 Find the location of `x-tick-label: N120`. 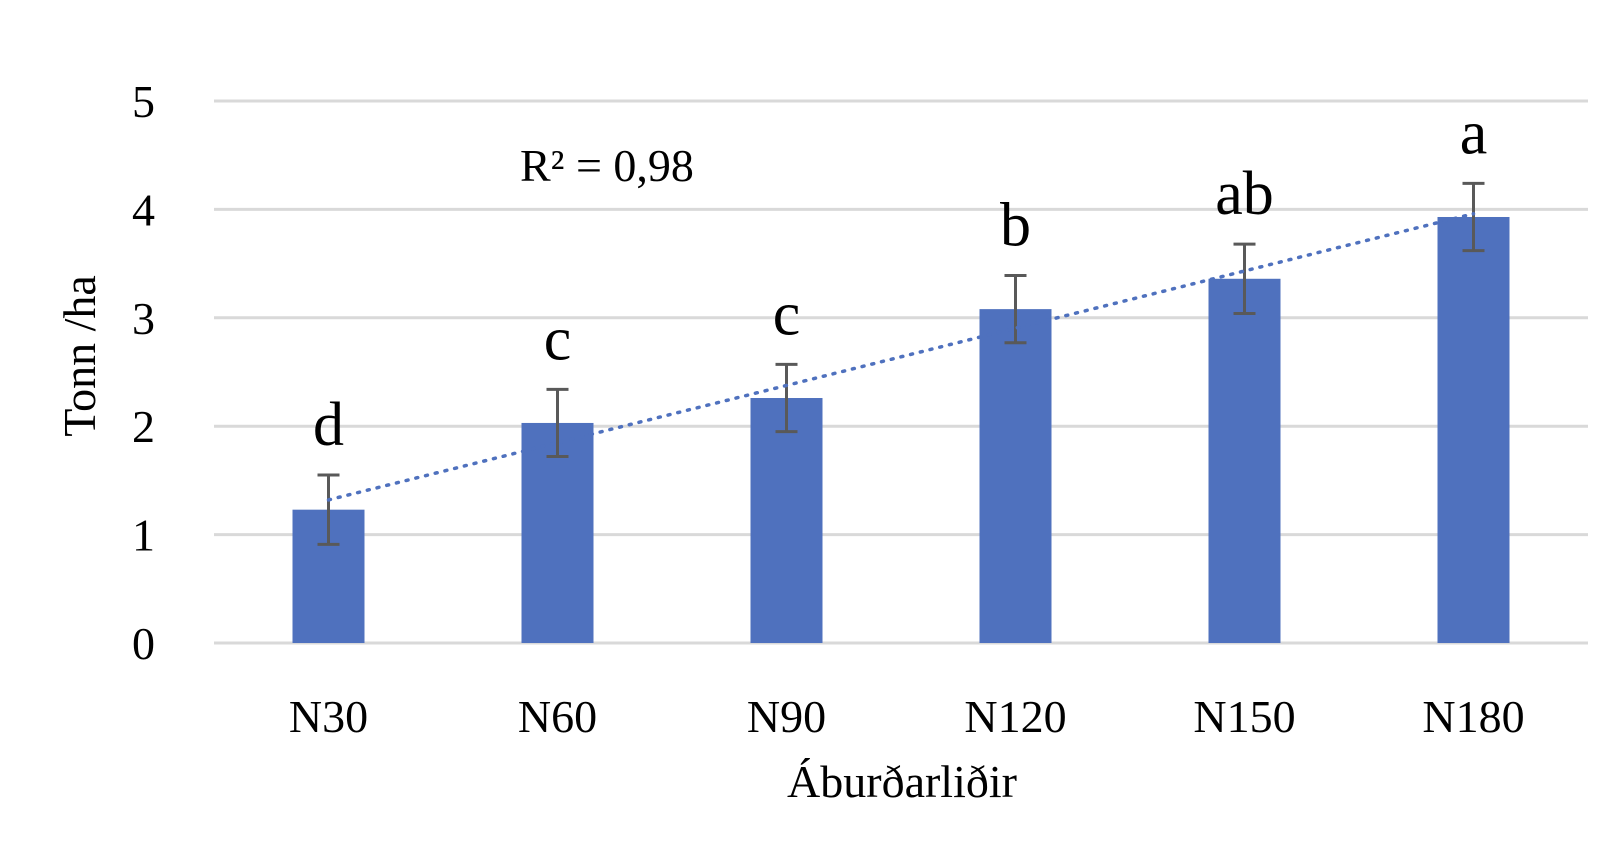

x-tick-label: N120 is located at coordinates (1015, 716).